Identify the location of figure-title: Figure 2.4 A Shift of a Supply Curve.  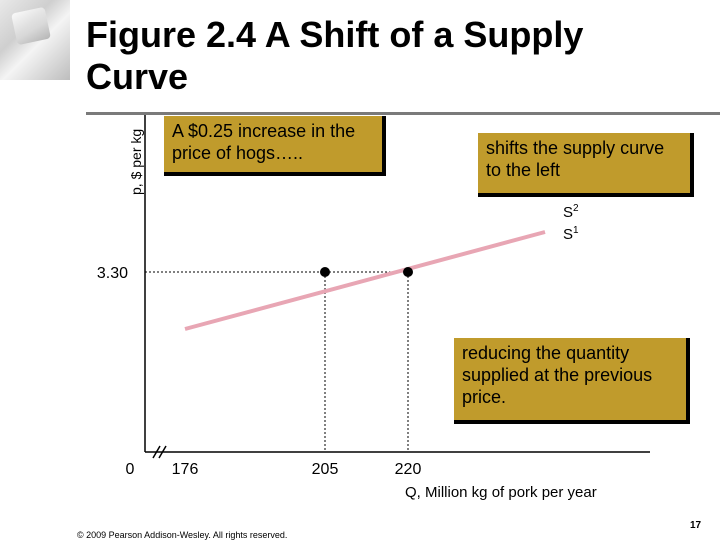
(335, 55).